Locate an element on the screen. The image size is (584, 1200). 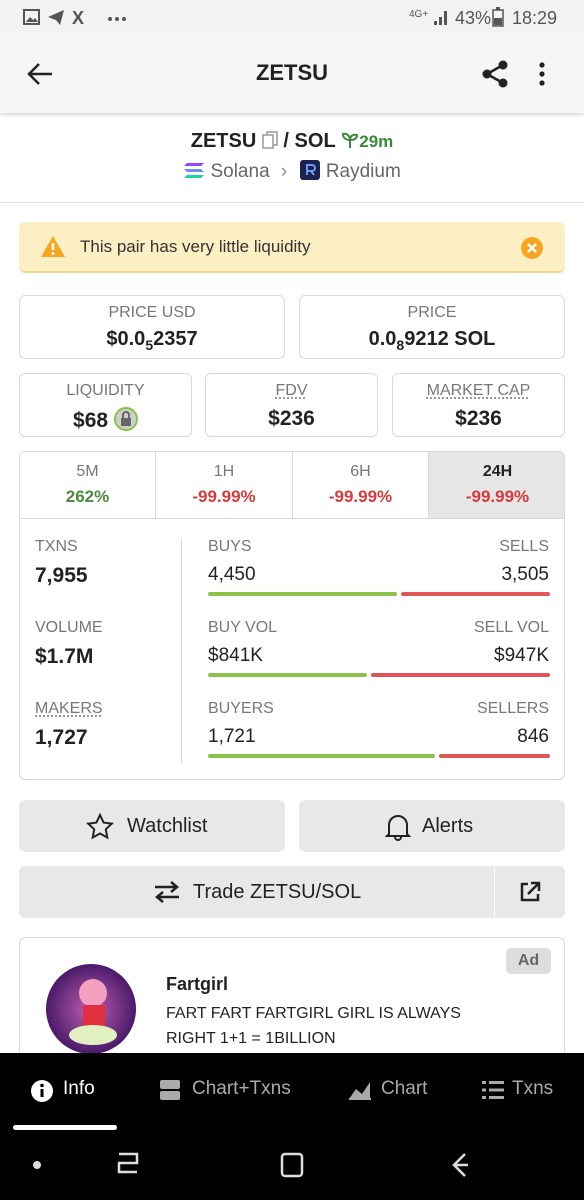
split-label: BUY VOL is located at coordinates (243, 627).